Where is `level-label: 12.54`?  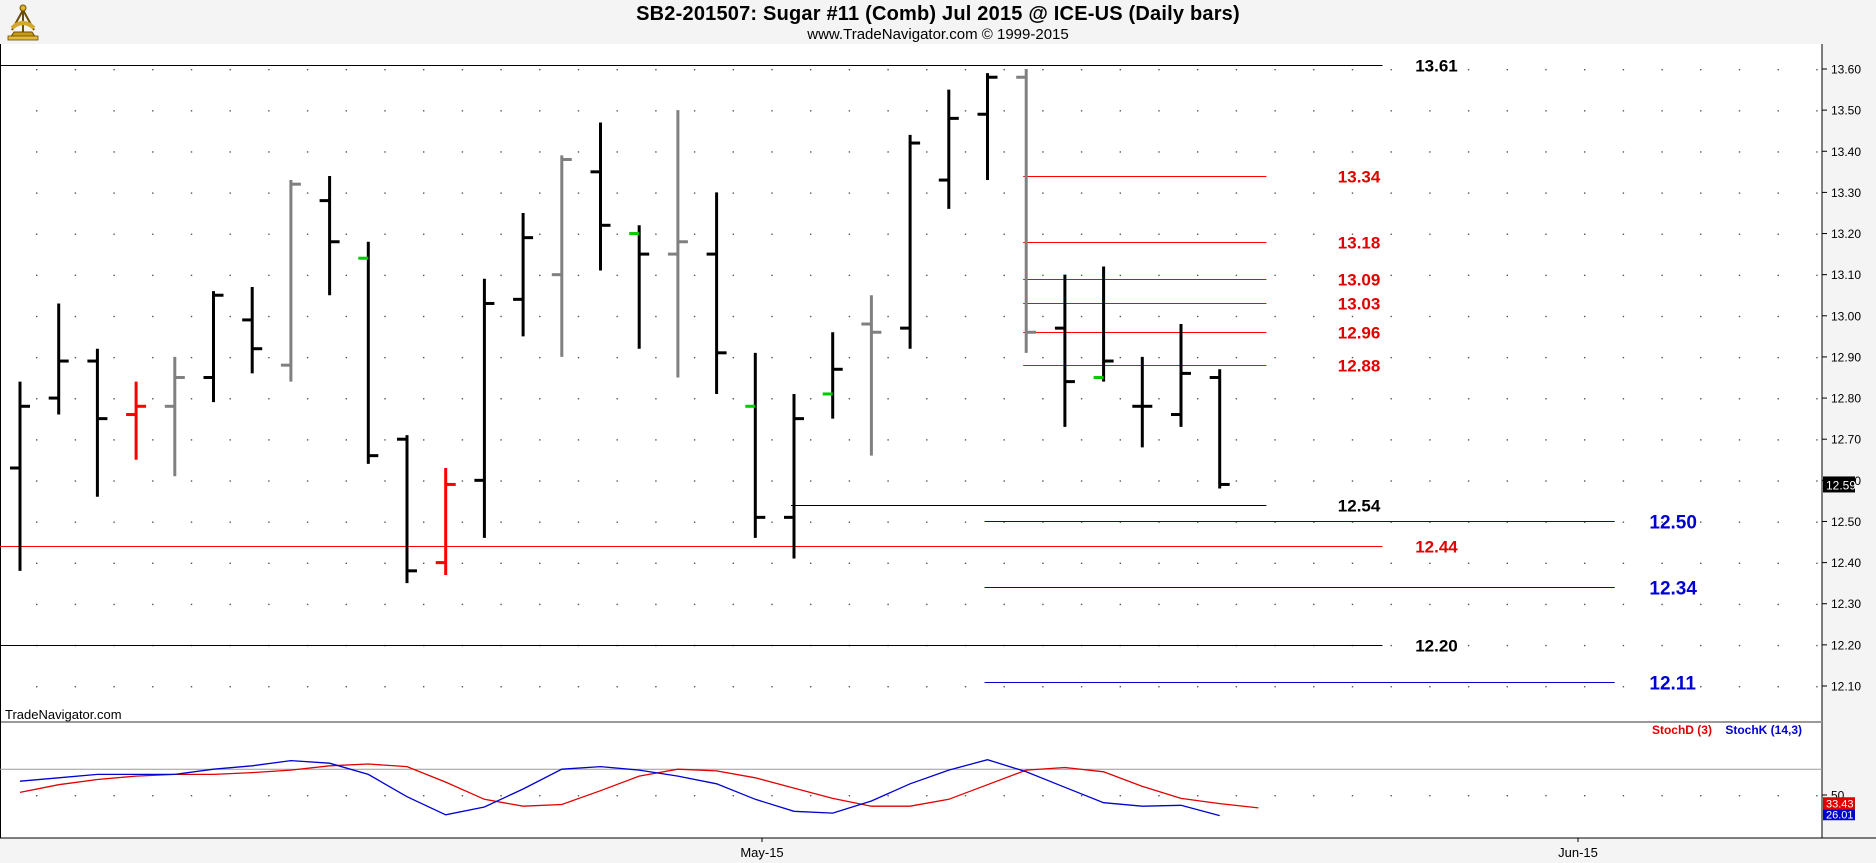 level-label: 12.54 is located at coordinates (1359, 506).